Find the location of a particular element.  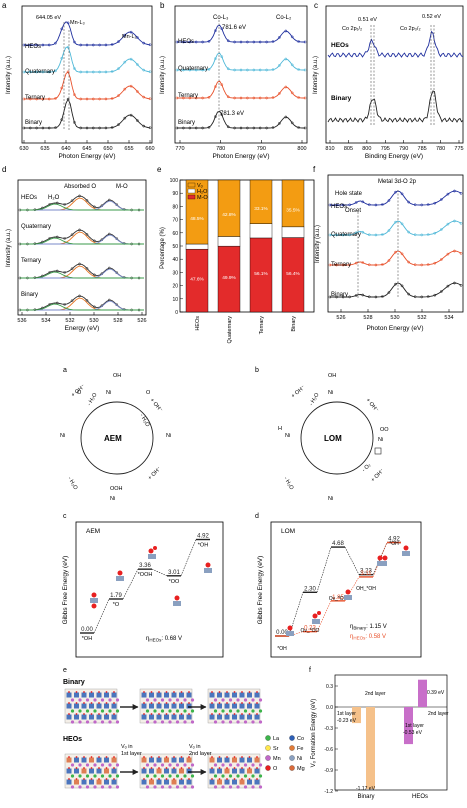

panel-c-curve-binary is located at coordinates (395, 106).